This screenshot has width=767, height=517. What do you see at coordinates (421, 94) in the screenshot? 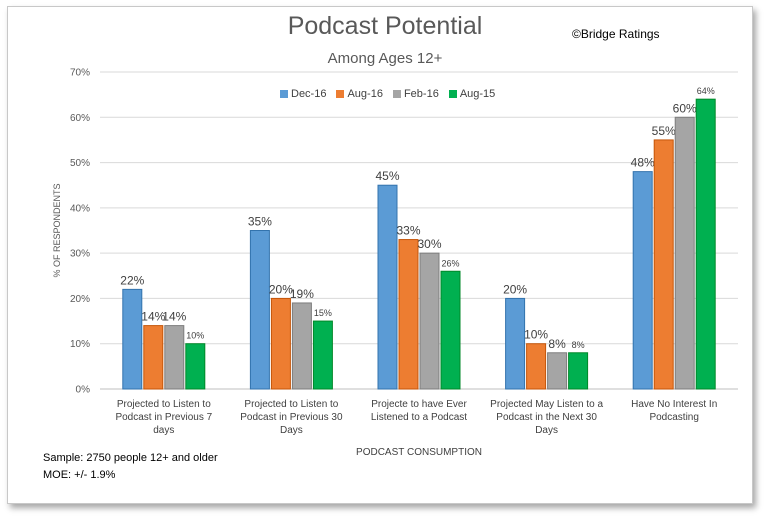
I see `legend-label: Feb-16` at bounding box center [421, 94].